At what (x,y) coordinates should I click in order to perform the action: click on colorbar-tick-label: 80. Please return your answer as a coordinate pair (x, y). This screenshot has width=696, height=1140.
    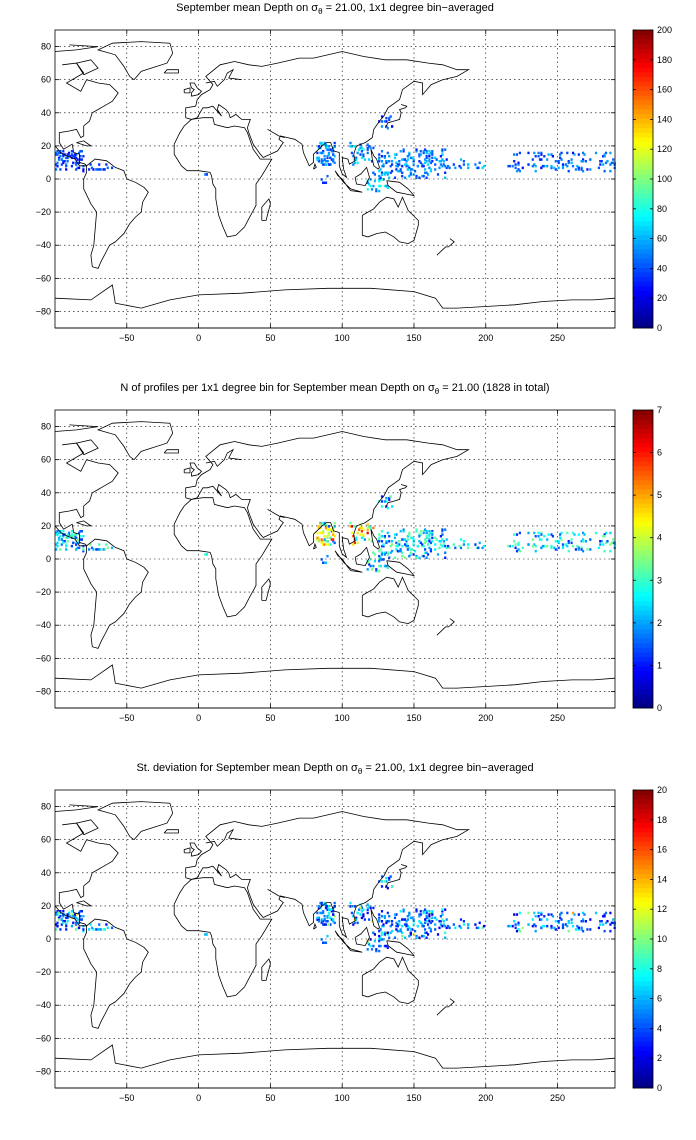
    Looking at the image, I should click on (662, 209).